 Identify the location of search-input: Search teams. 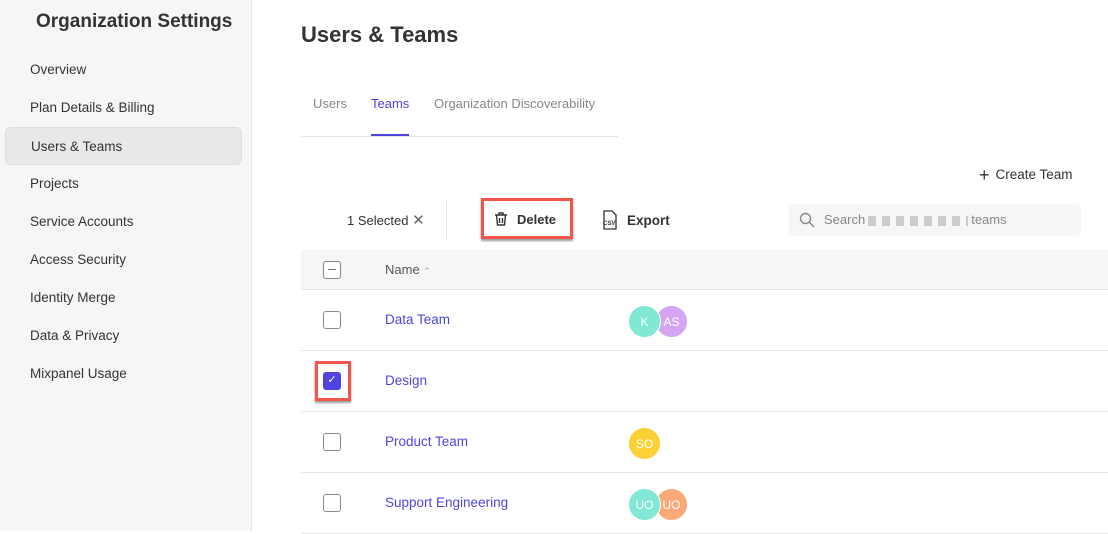
(935, 220).